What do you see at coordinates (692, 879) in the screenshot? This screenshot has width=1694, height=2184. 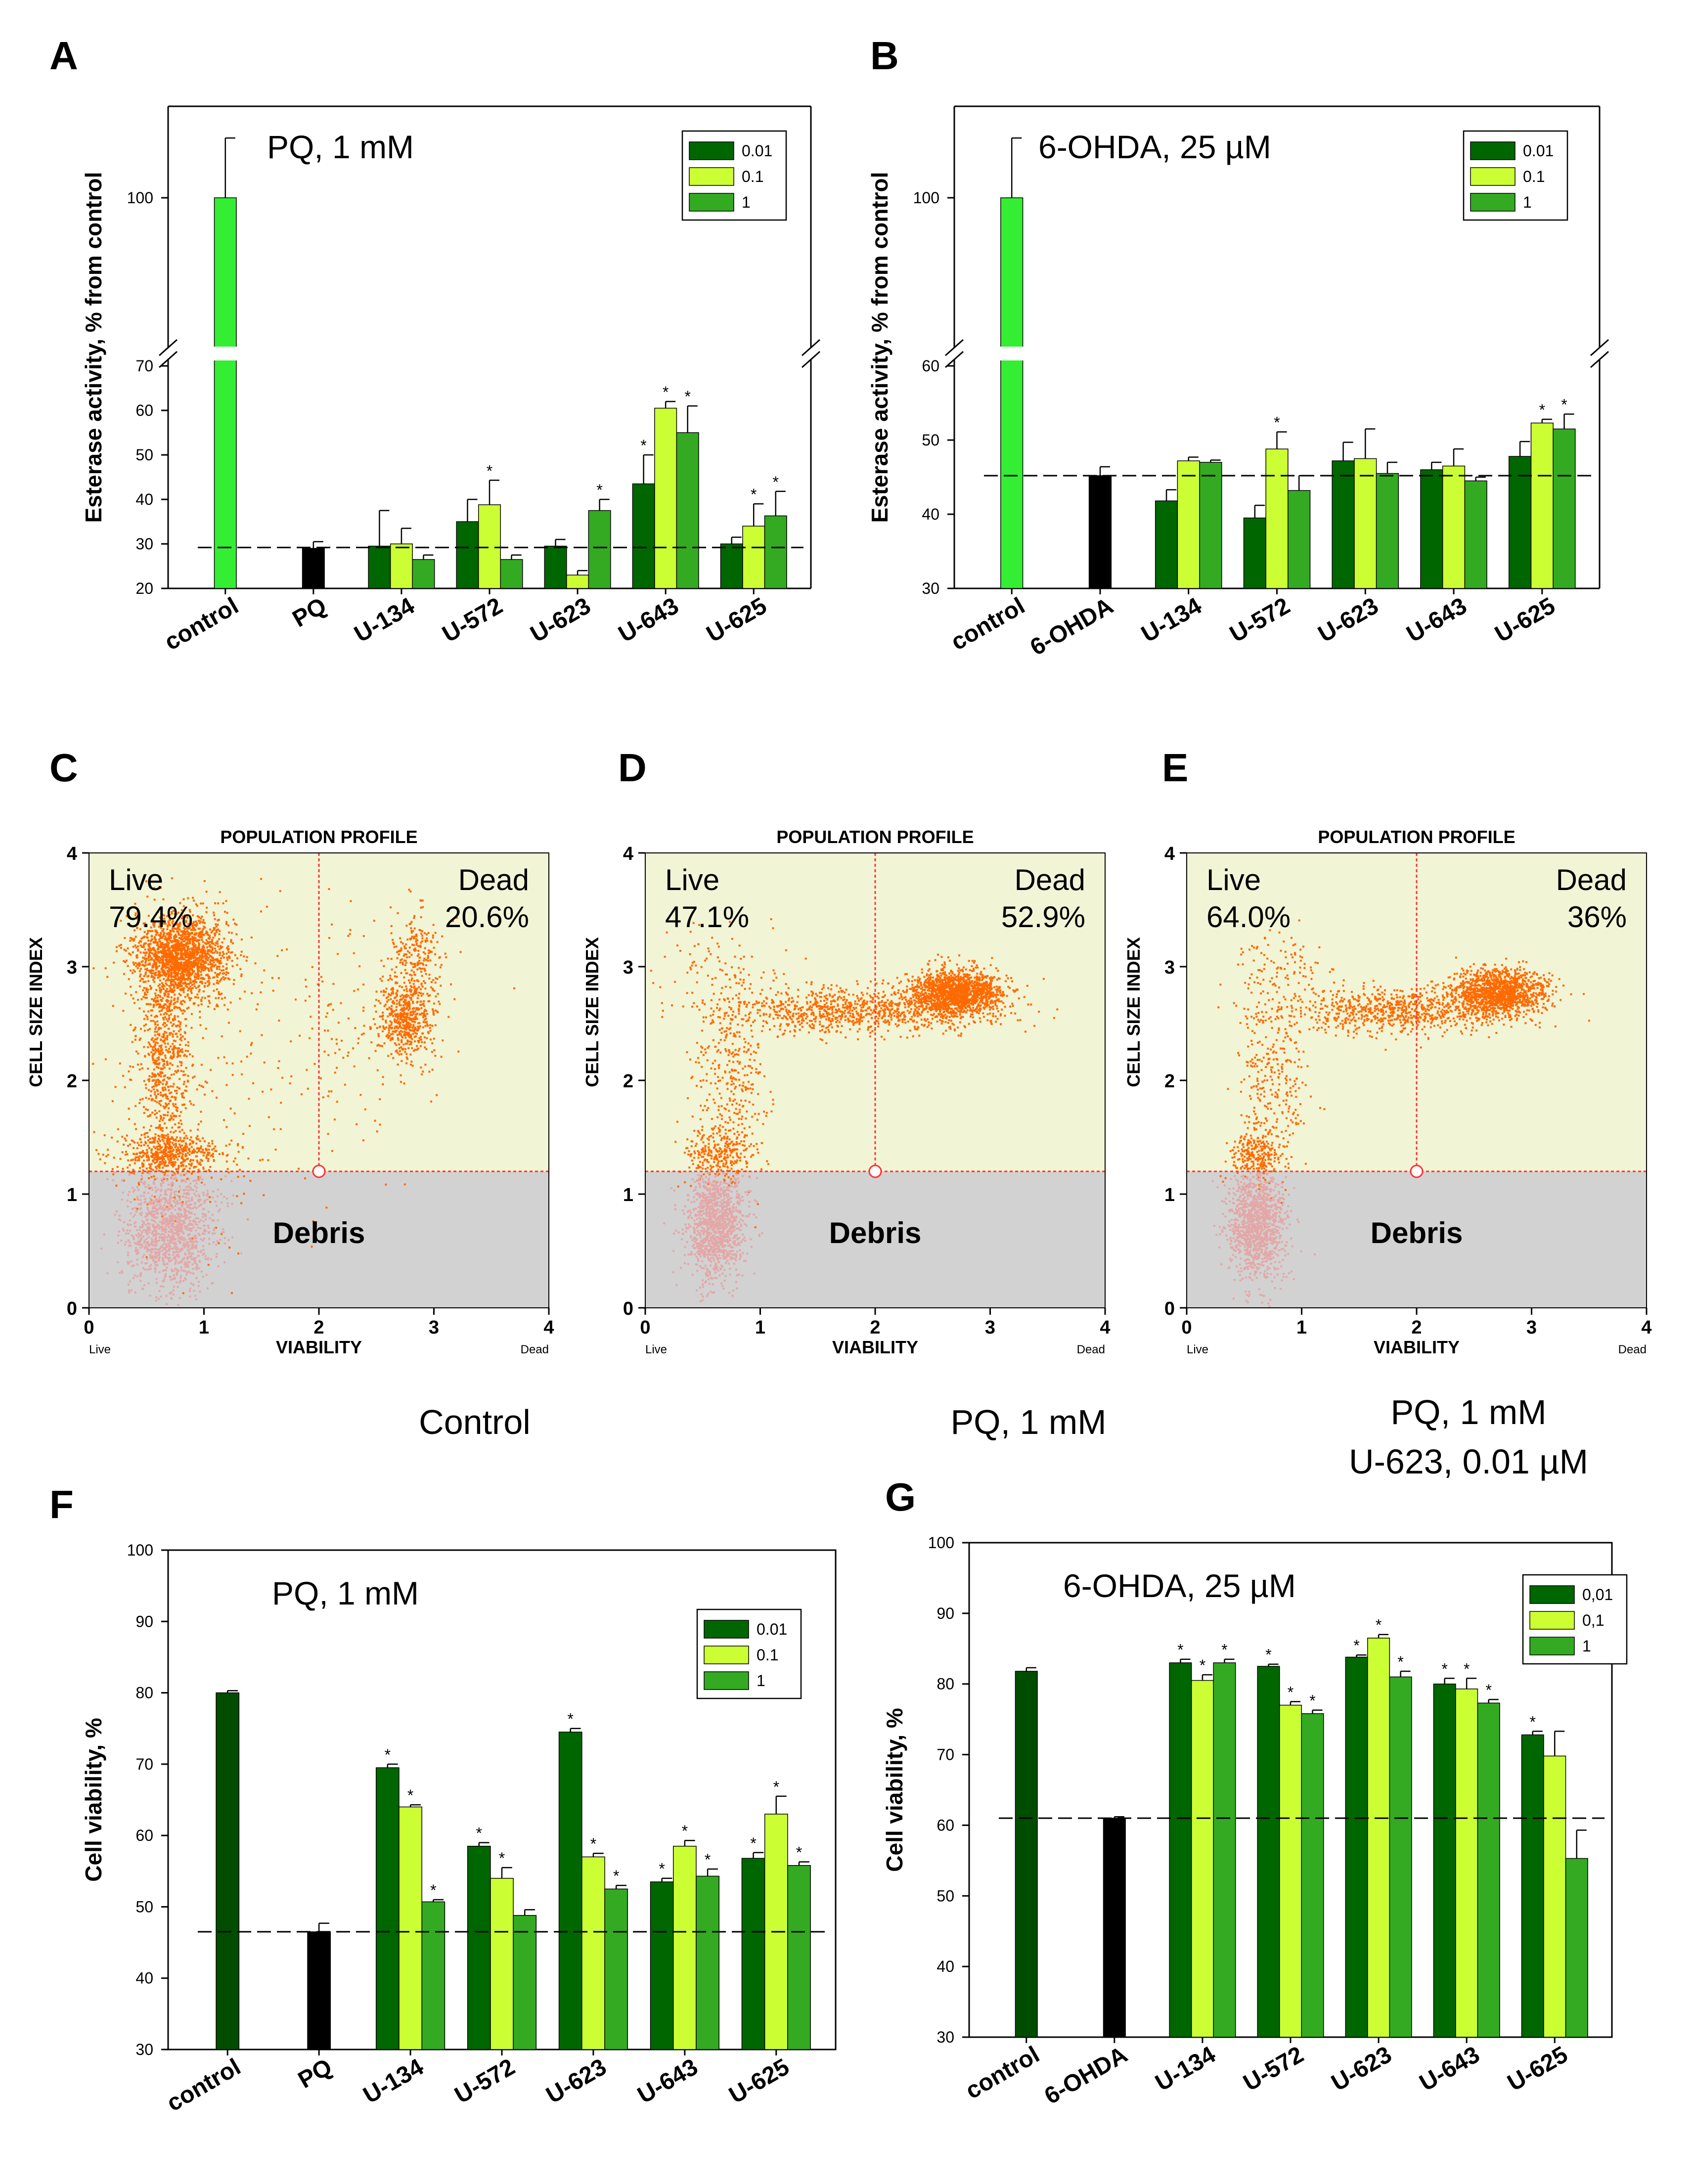 I see `live-label: Live` at bounding box center [692, 879].